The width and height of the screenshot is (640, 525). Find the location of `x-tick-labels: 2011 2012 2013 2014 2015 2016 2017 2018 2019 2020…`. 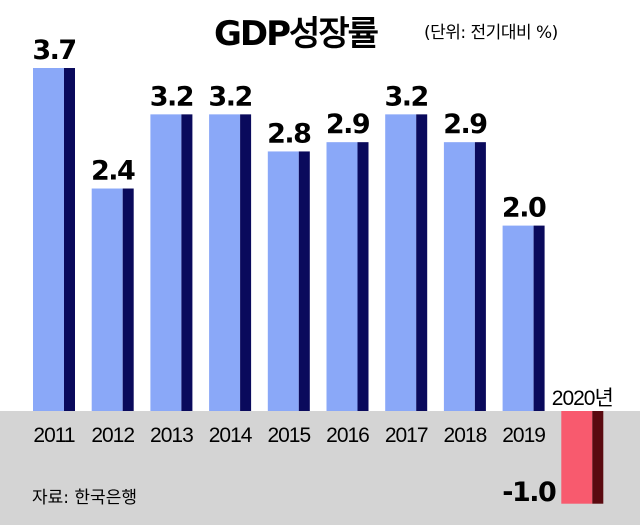

x-tick-labels: 2011 2012 2013 2014 2015 2016 2017 2018 2019 2020… is located at coordinates (323, 417).